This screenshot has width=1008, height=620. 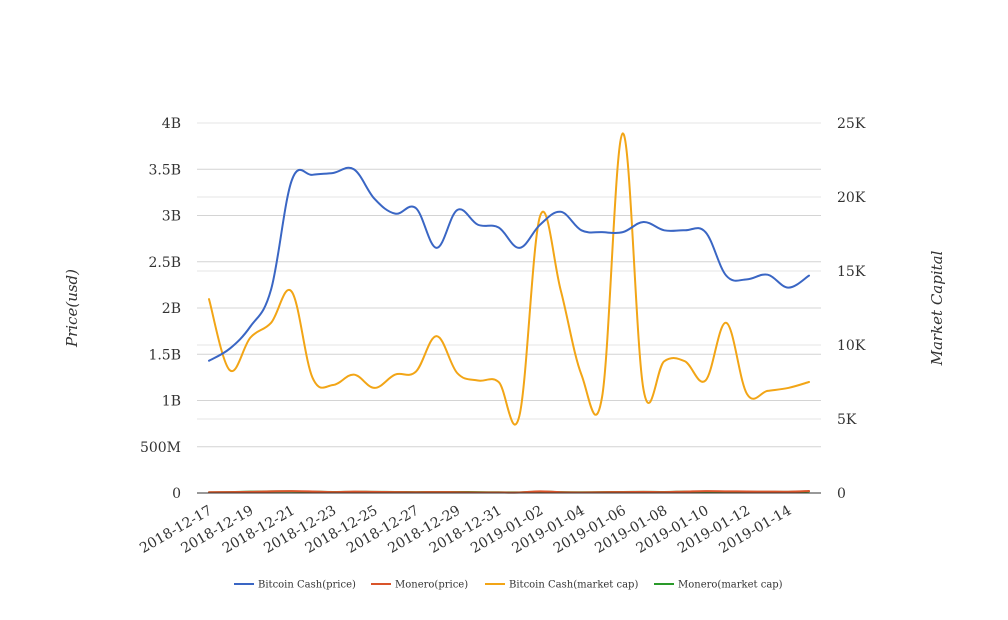 I want to click on right-tick-label: 5K, so click(x=847, y=420).